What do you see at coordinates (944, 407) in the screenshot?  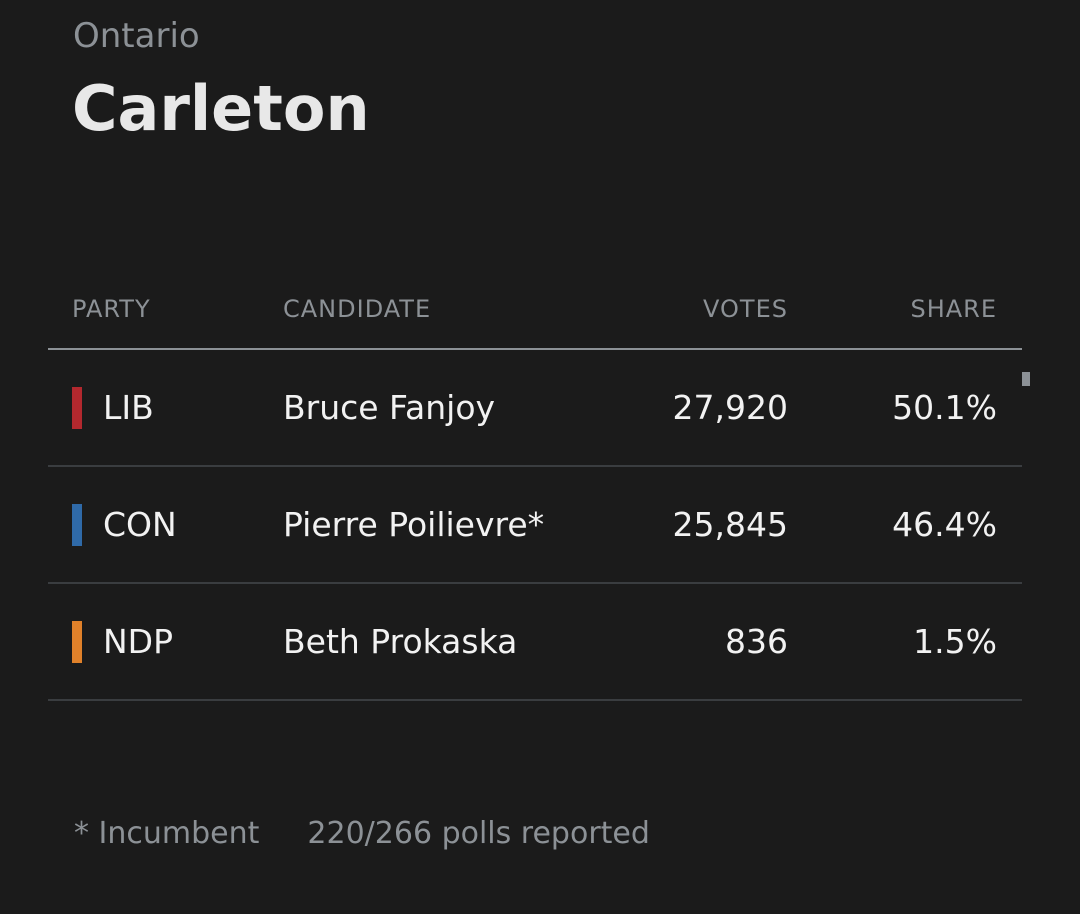 I see `share: 50.1%` at bounding box center [944, 407].